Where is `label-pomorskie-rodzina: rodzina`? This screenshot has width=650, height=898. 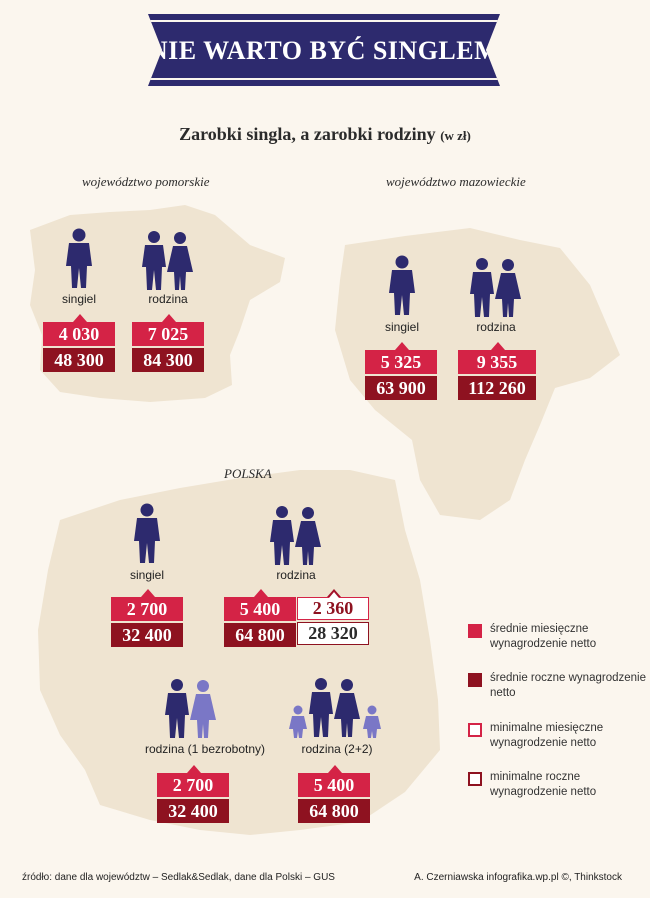 label-pomorskie-rodzina: rodzina is located at coordinates (168, 299).